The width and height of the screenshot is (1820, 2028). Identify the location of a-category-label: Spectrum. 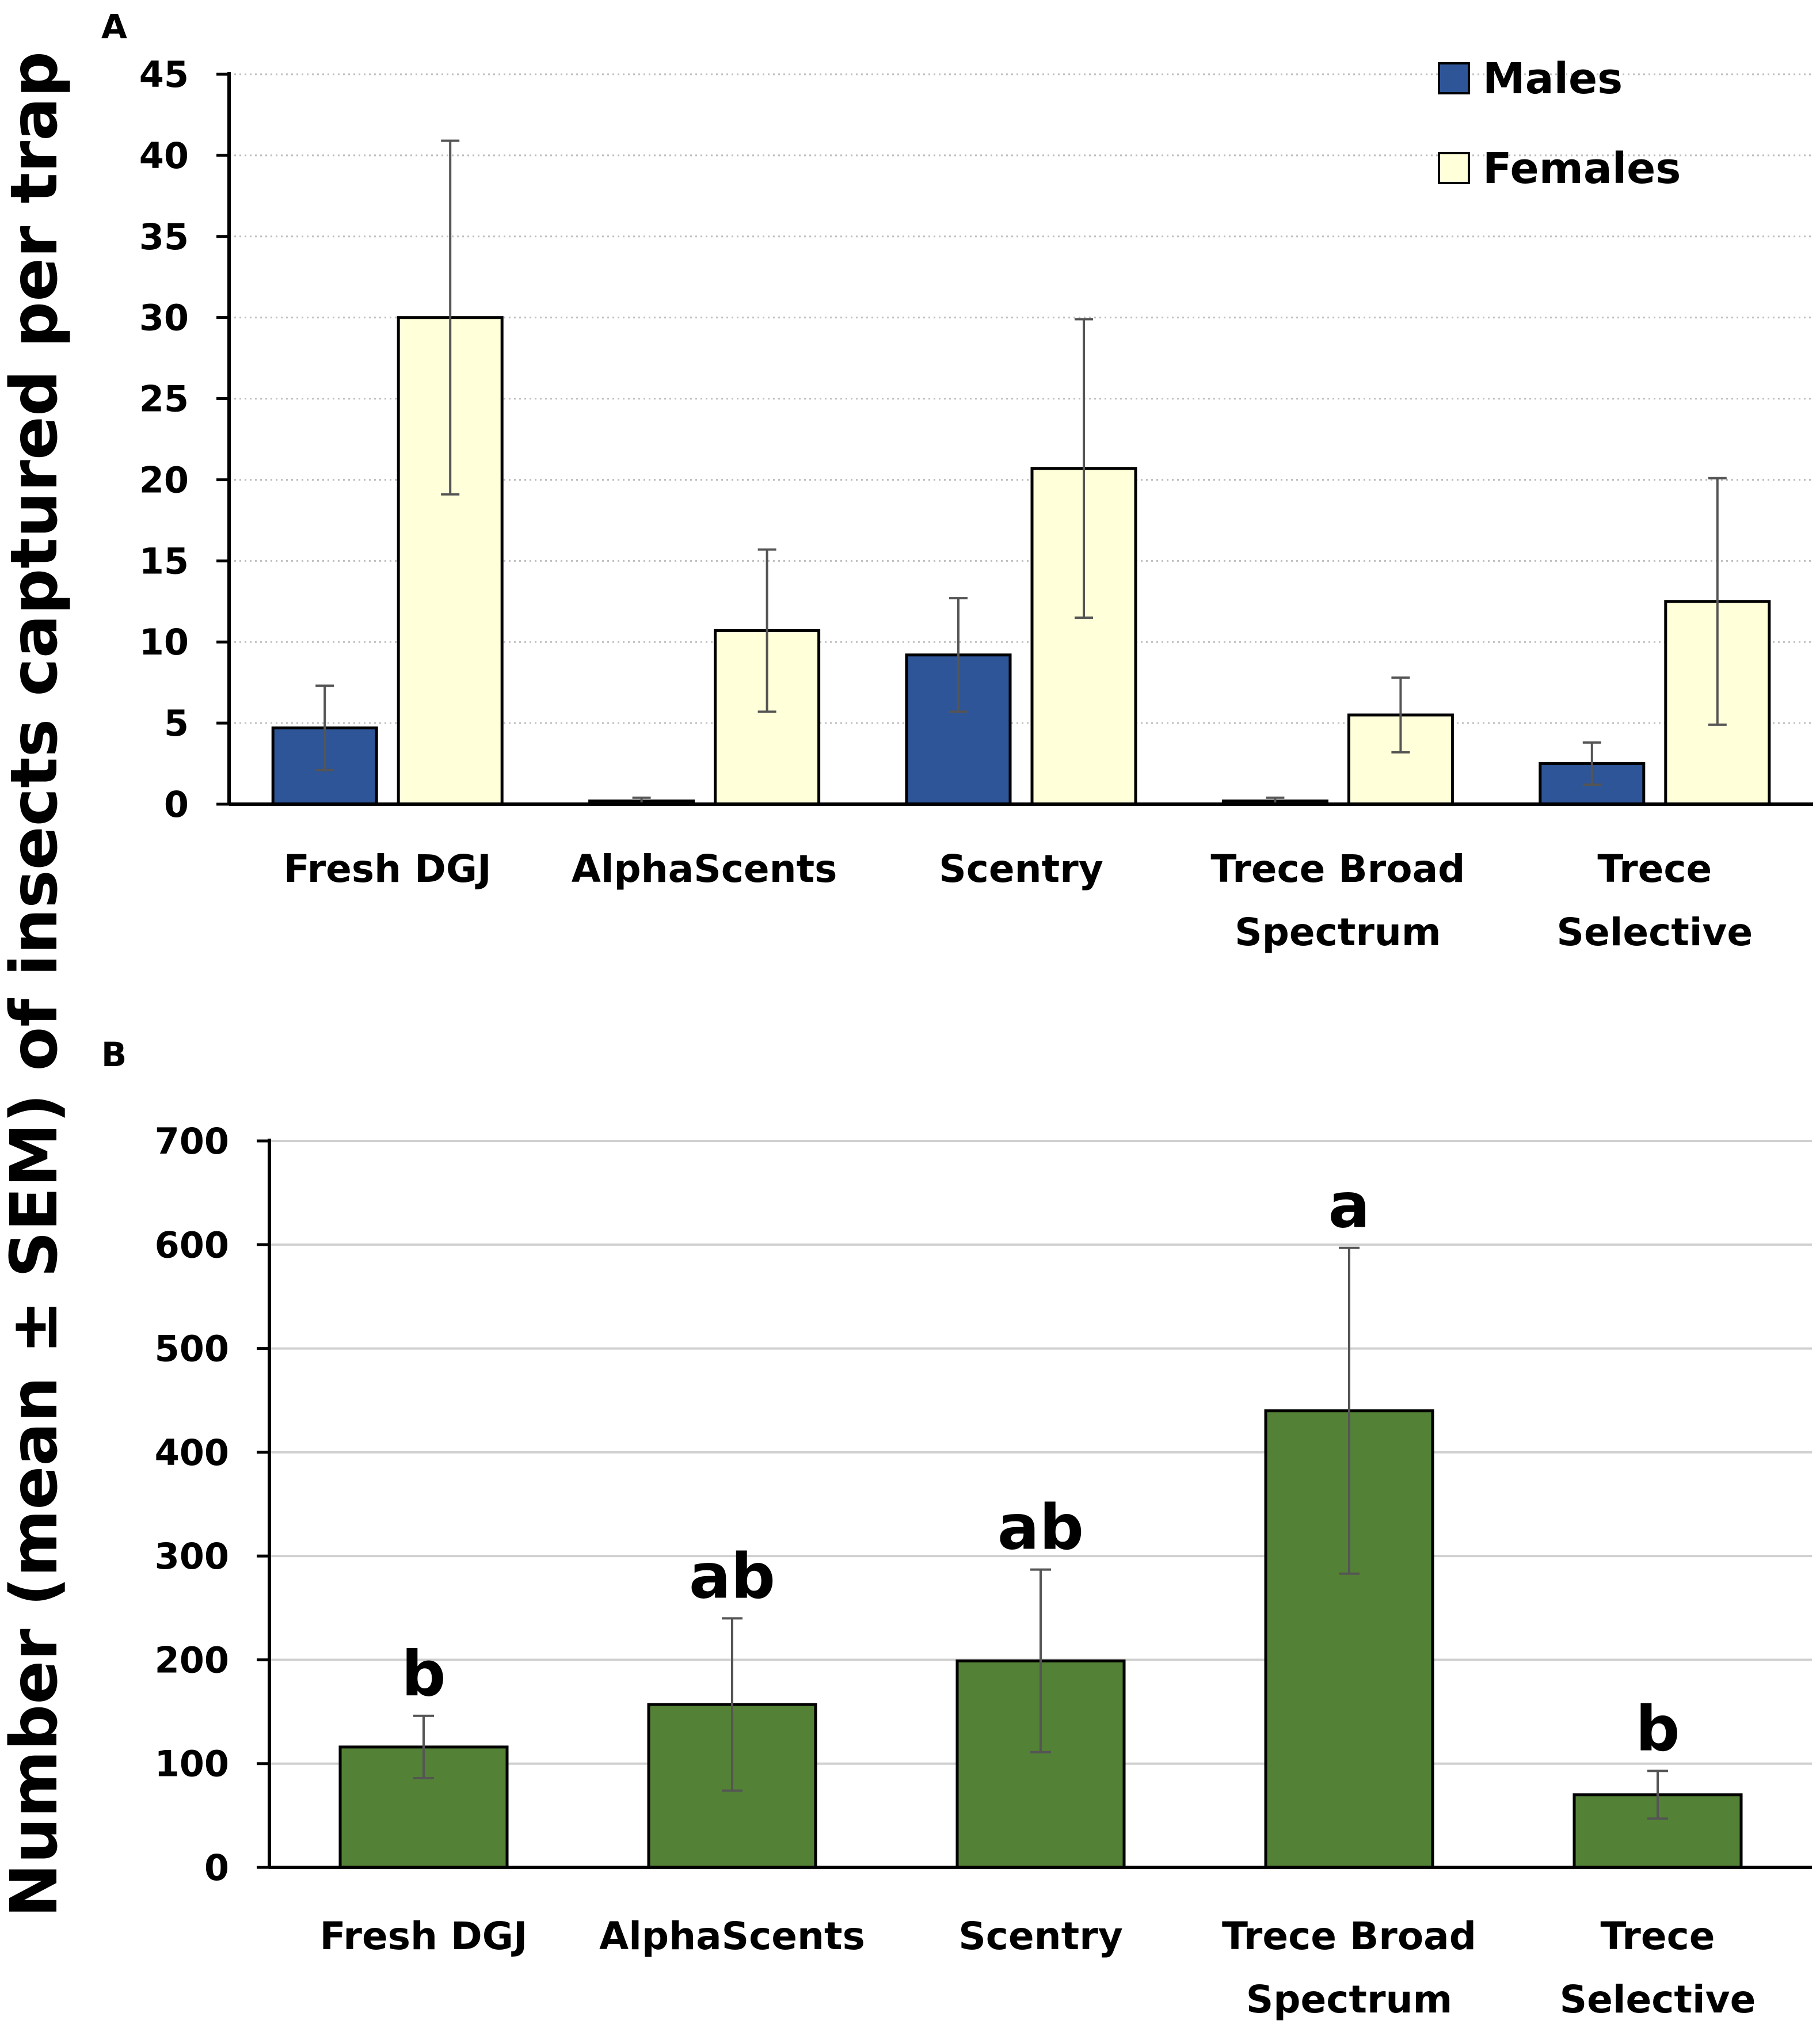
(1338, 932).